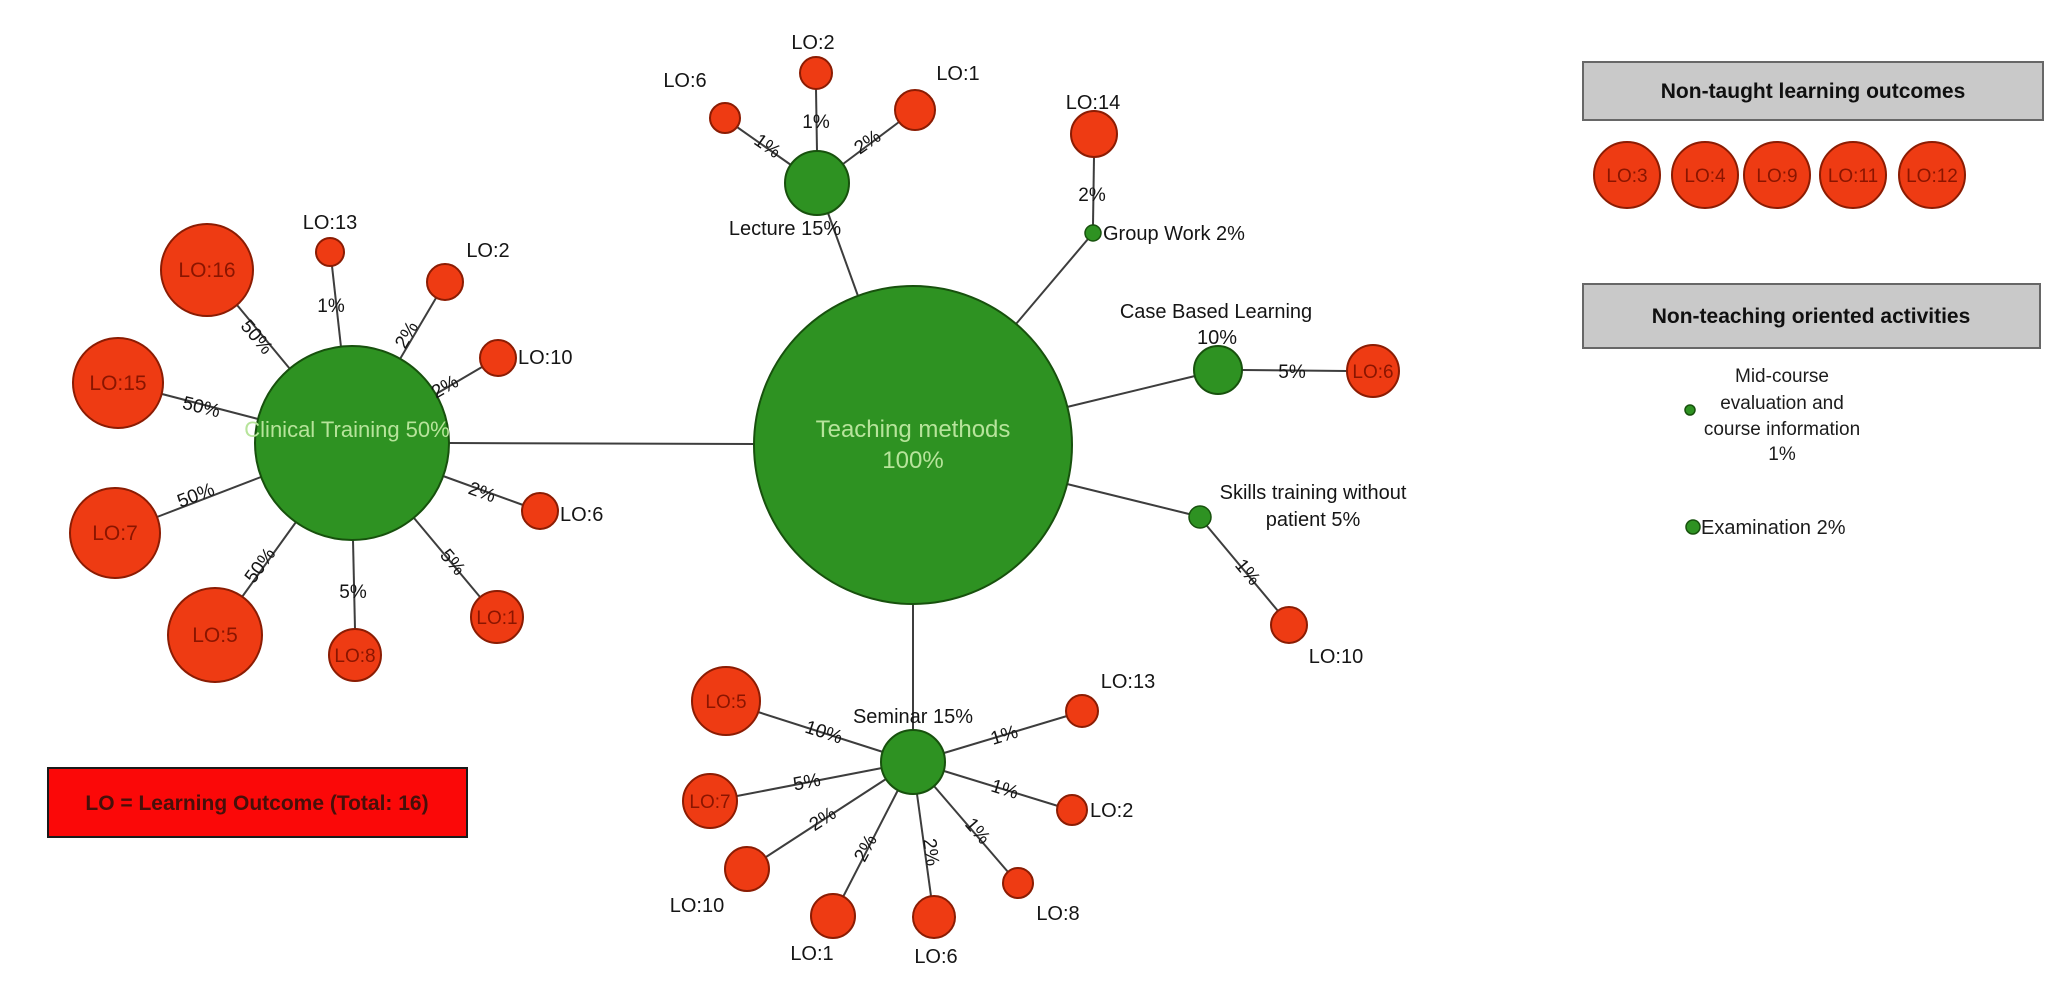 The image size is (2059, 1001). What do you see at coordinates (1242, 568) in the screenshot?
I see `edge-skills-lo10` at bounding box center [1242, 568].